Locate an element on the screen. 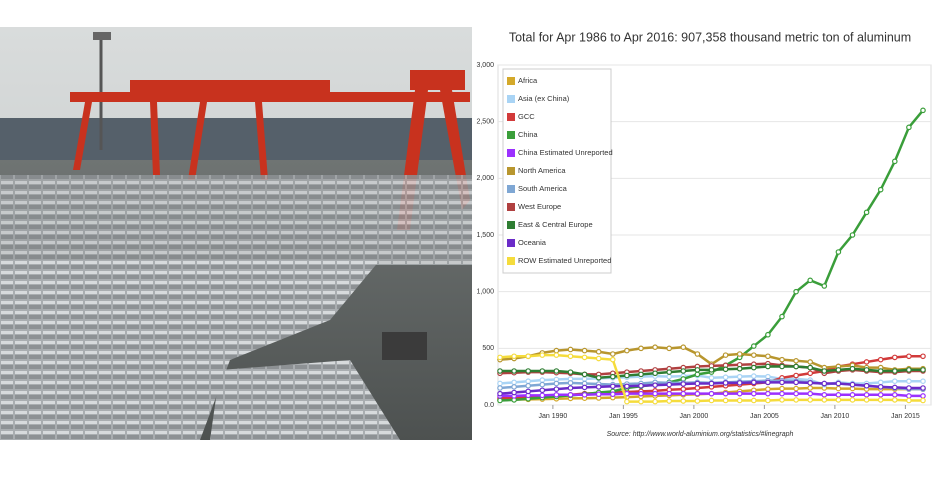 This screenshot has width=936, height=494. y-tick-label: 1,000 is located at coordinates (485, 292).